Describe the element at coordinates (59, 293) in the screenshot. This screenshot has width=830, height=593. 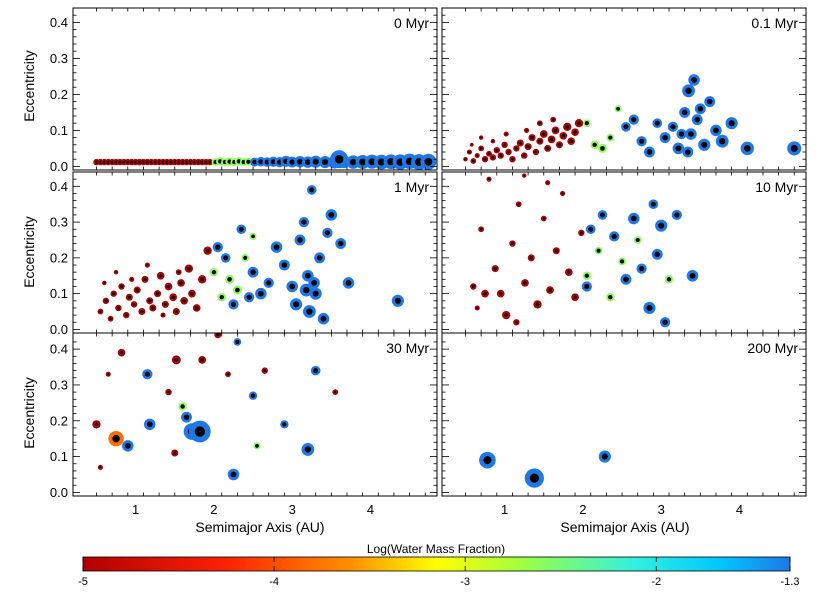
I see `y-tick-label: 0.1` at that location.